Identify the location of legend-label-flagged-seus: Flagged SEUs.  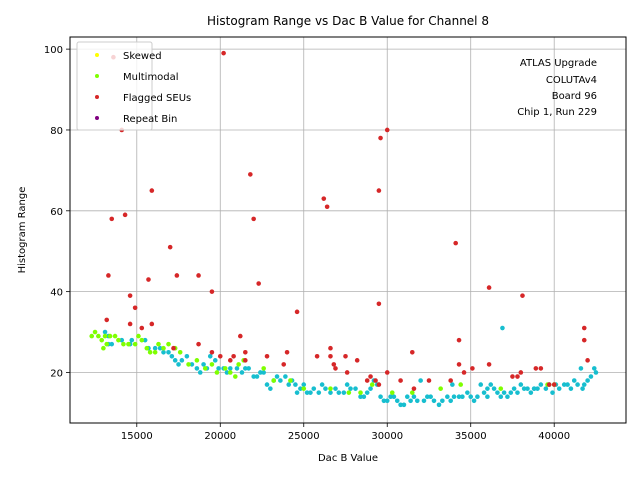
(157, 98).